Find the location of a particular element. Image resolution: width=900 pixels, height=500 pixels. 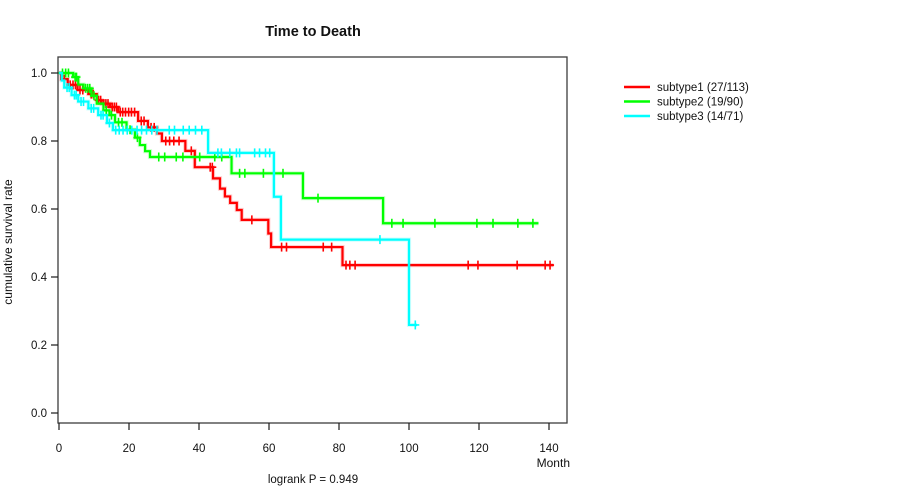

legend-label-subtype1: subtype1 (27/113) is located at coordinates (703, 88).